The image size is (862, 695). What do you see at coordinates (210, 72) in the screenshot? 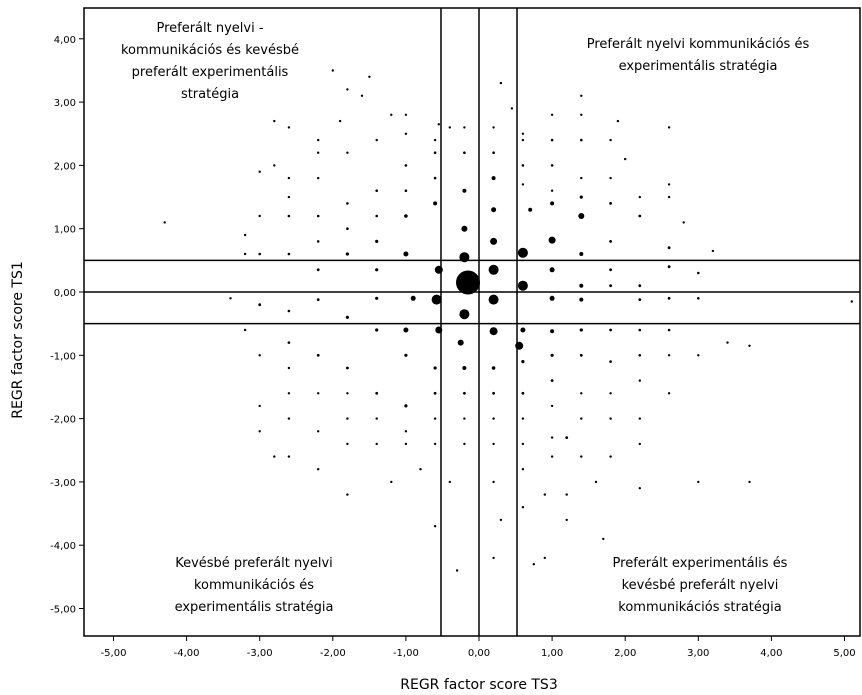
I see `quadrant-label-line: preferált experimentális` at bounding box center [210, 72].